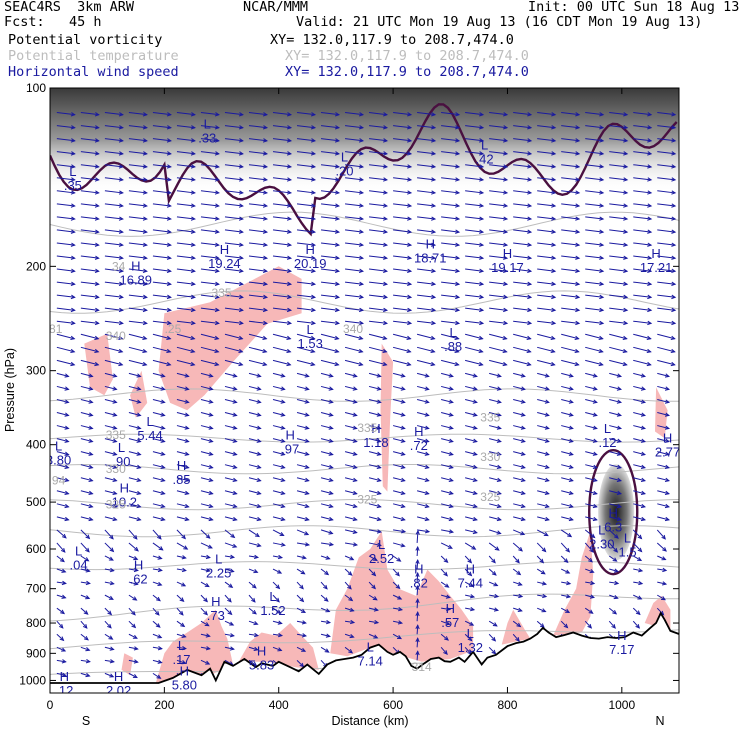  I want to click on field-name-theta: Potential temperature, so click(93, 56).